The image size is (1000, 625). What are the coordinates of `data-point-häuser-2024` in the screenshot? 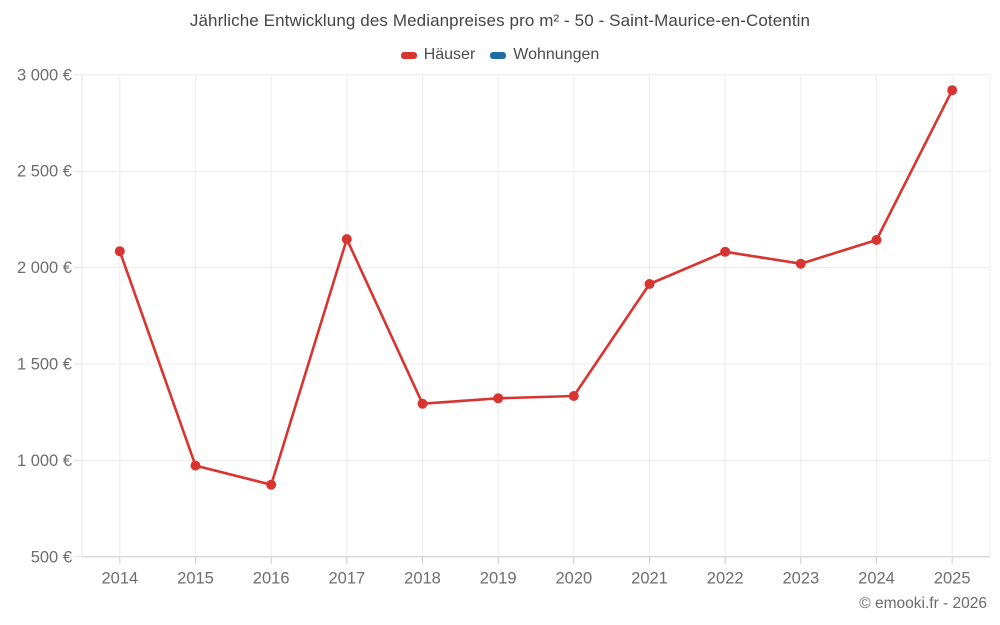 It's located at (876, 240).